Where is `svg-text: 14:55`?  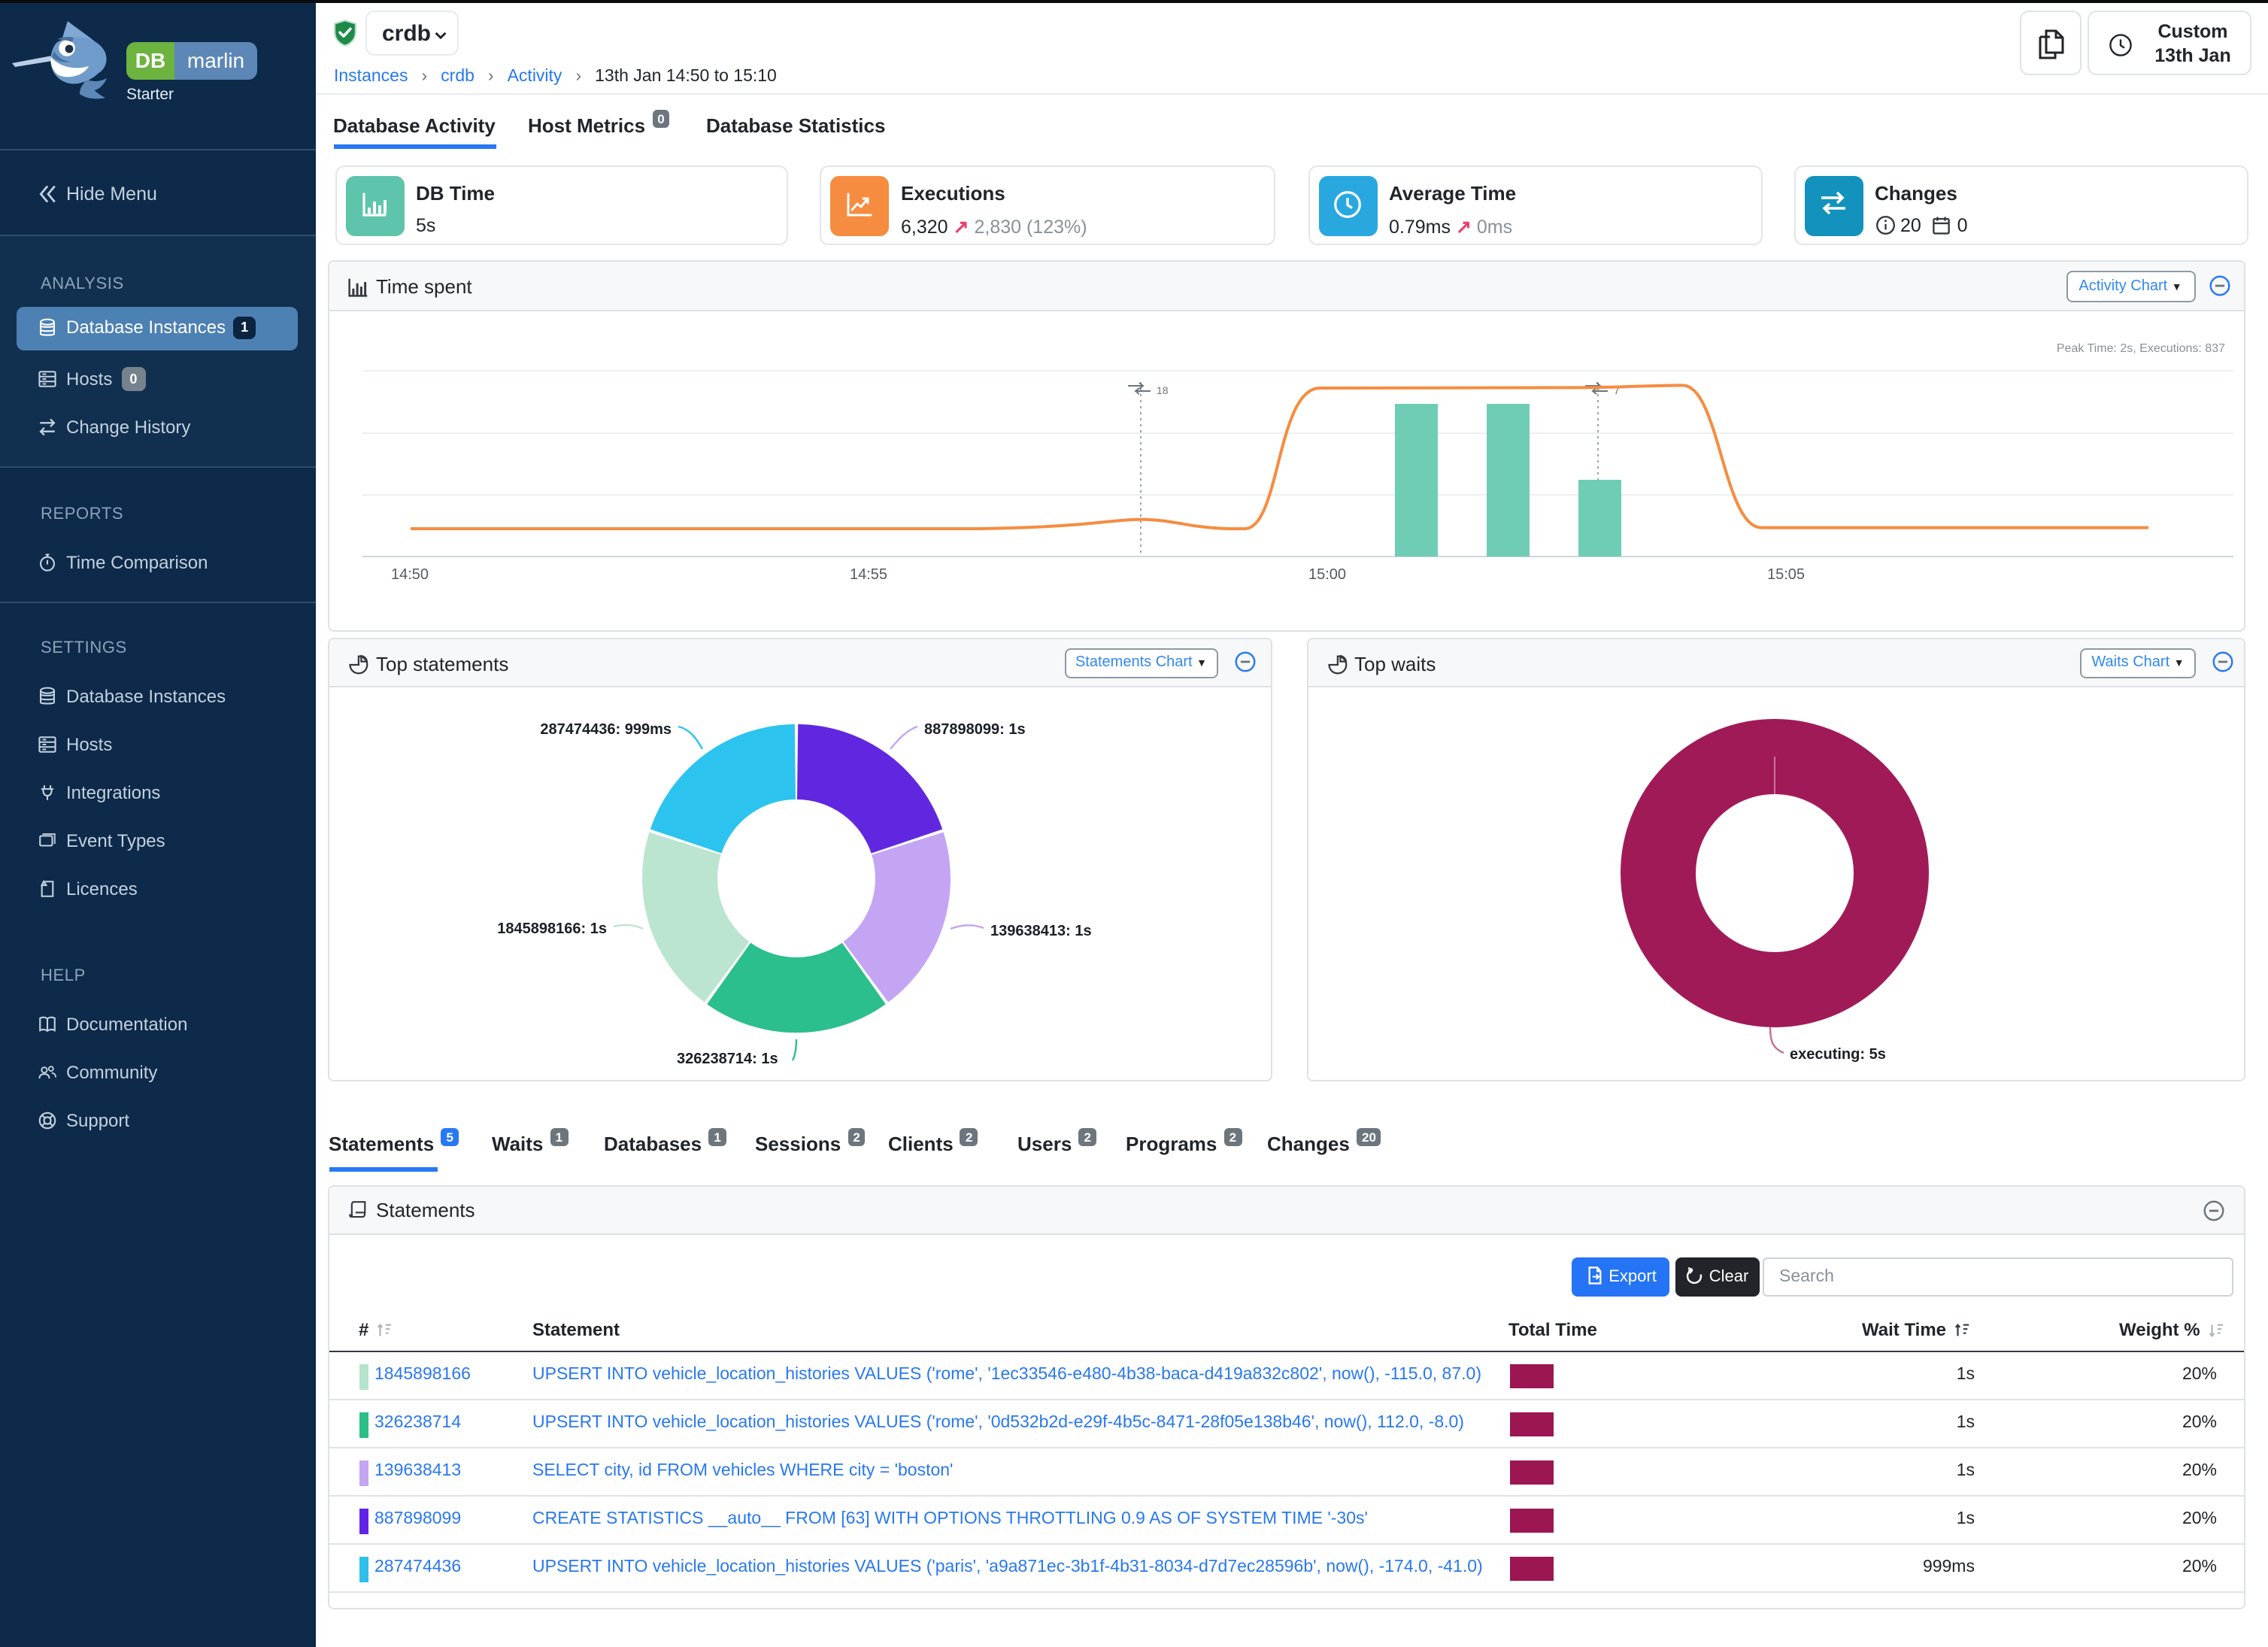 svg-text: 14:55 is located at coordinates (868, 574).